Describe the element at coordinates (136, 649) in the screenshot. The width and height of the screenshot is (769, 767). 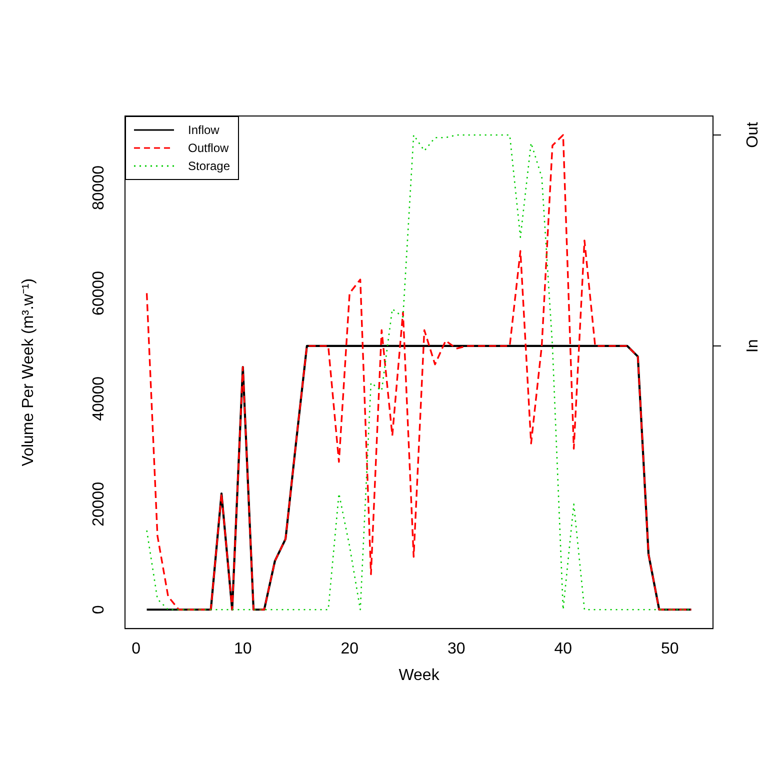
I see `x-tick-label: 0` at that location.